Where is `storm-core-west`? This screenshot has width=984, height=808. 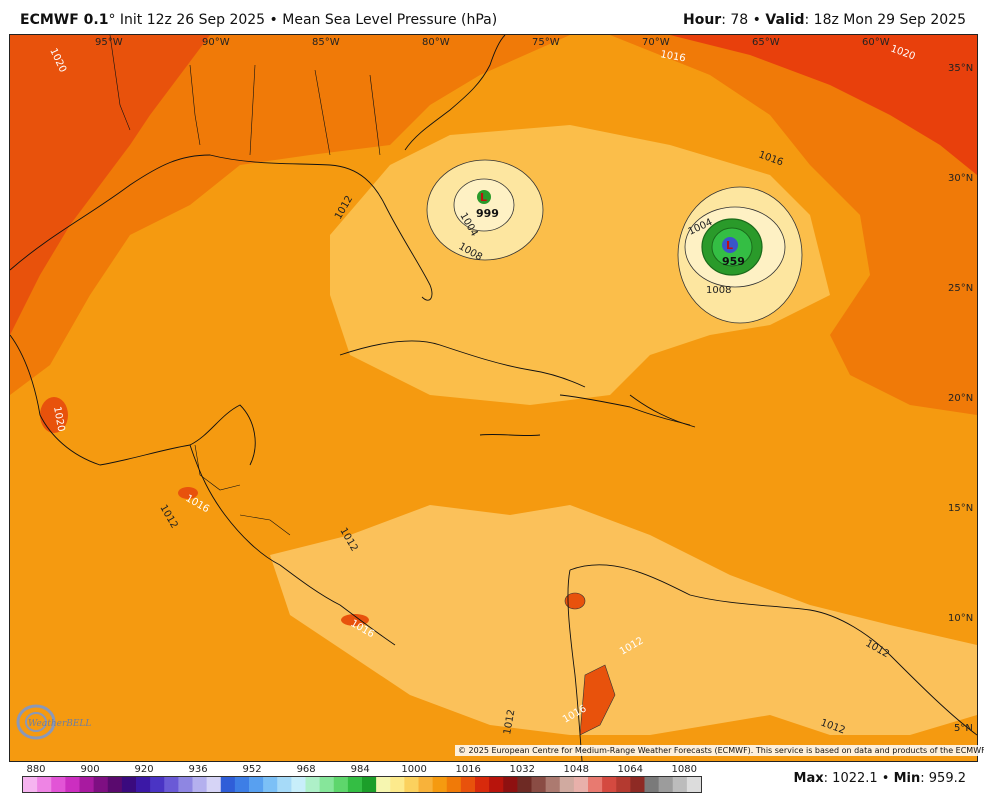 storm-core-west is located at coordinates (484, 197).